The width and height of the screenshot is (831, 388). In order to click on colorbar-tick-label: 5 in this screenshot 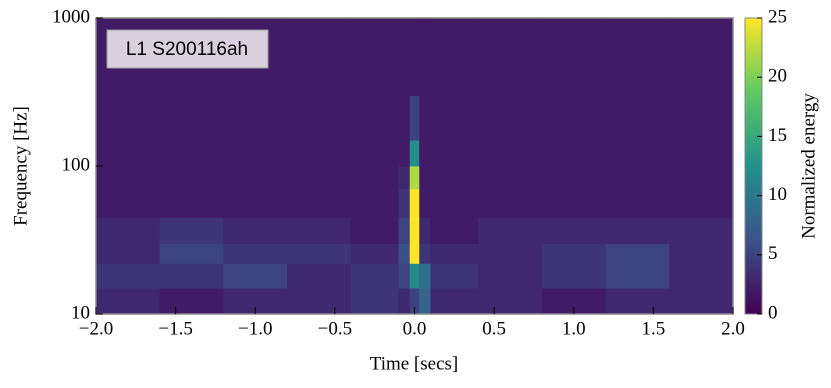, I will do `click(773, 253)`.